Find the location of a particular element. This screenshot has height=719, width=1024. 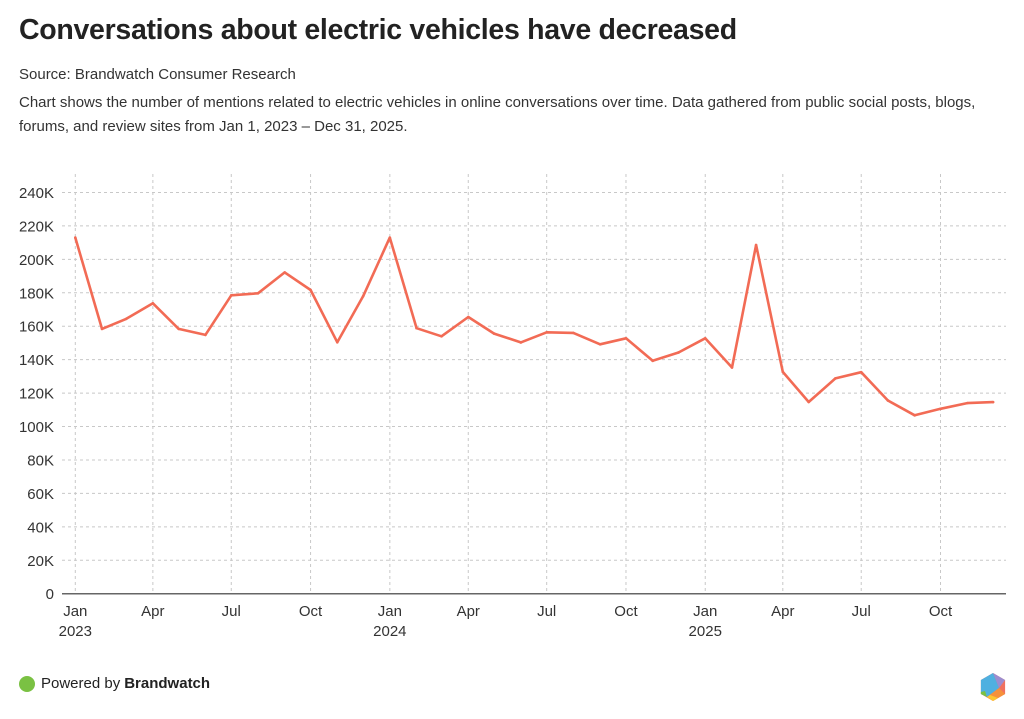

y-tick-label: 160K is located at coordinates (36, 327).